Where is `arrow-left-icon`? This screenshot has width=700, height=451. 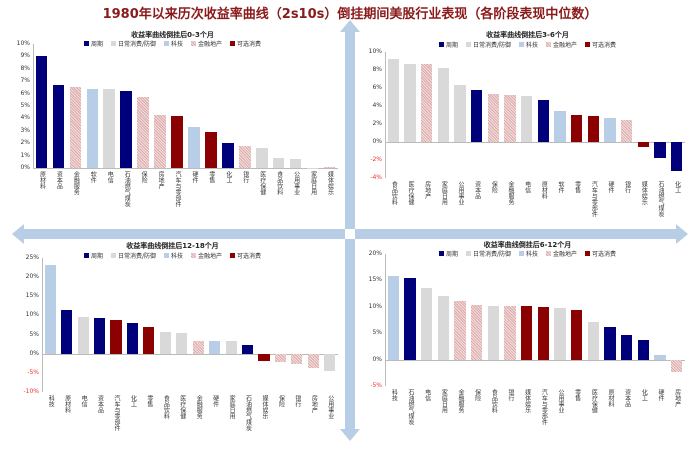 arrow-left-icon is located at coordinates (18, 234).